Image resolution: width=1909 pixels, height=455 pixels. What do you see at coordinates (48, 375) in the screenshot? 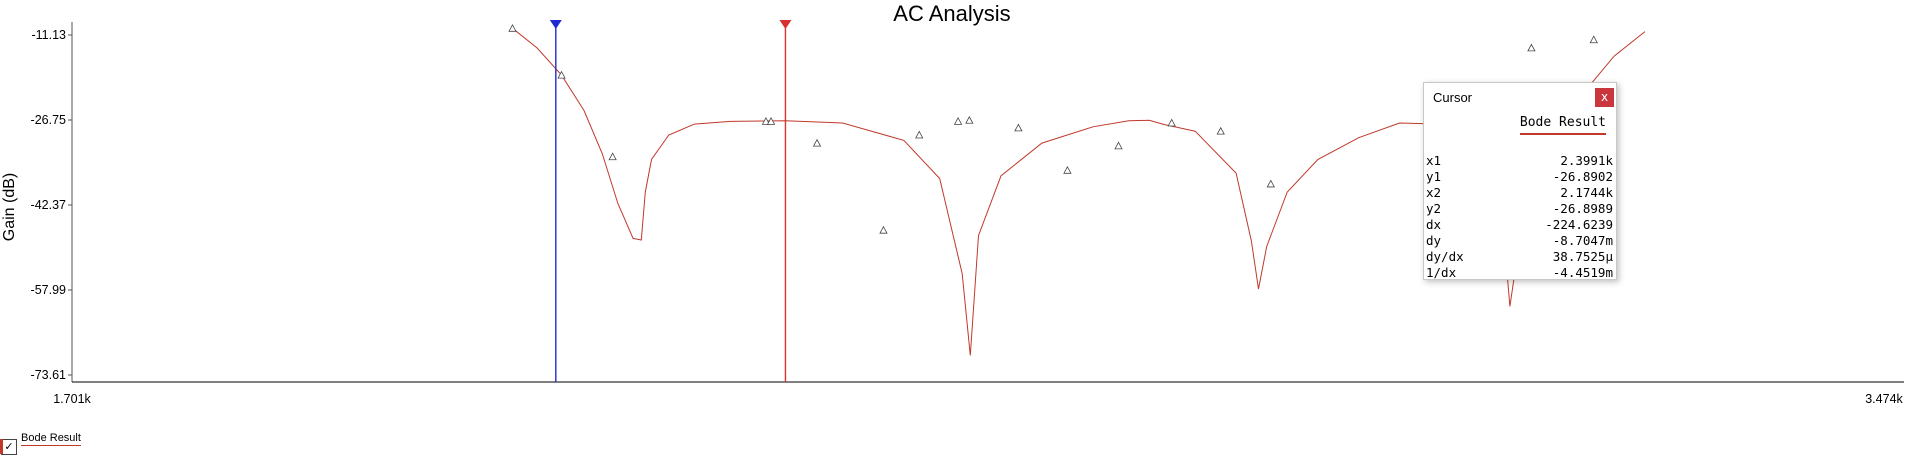
I see `y-tick-label: -73.61` at bounding box center [48, 375].